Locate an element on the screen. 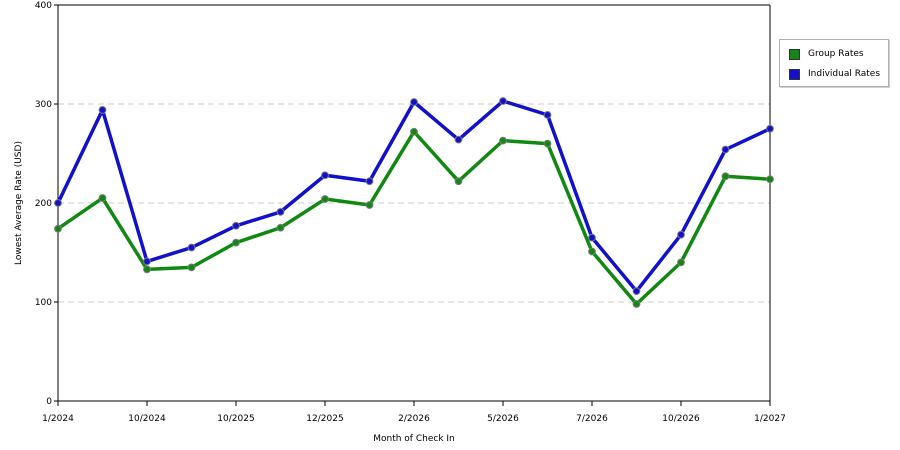  y-tick-label: 100 is located at coordinates (43, 303).